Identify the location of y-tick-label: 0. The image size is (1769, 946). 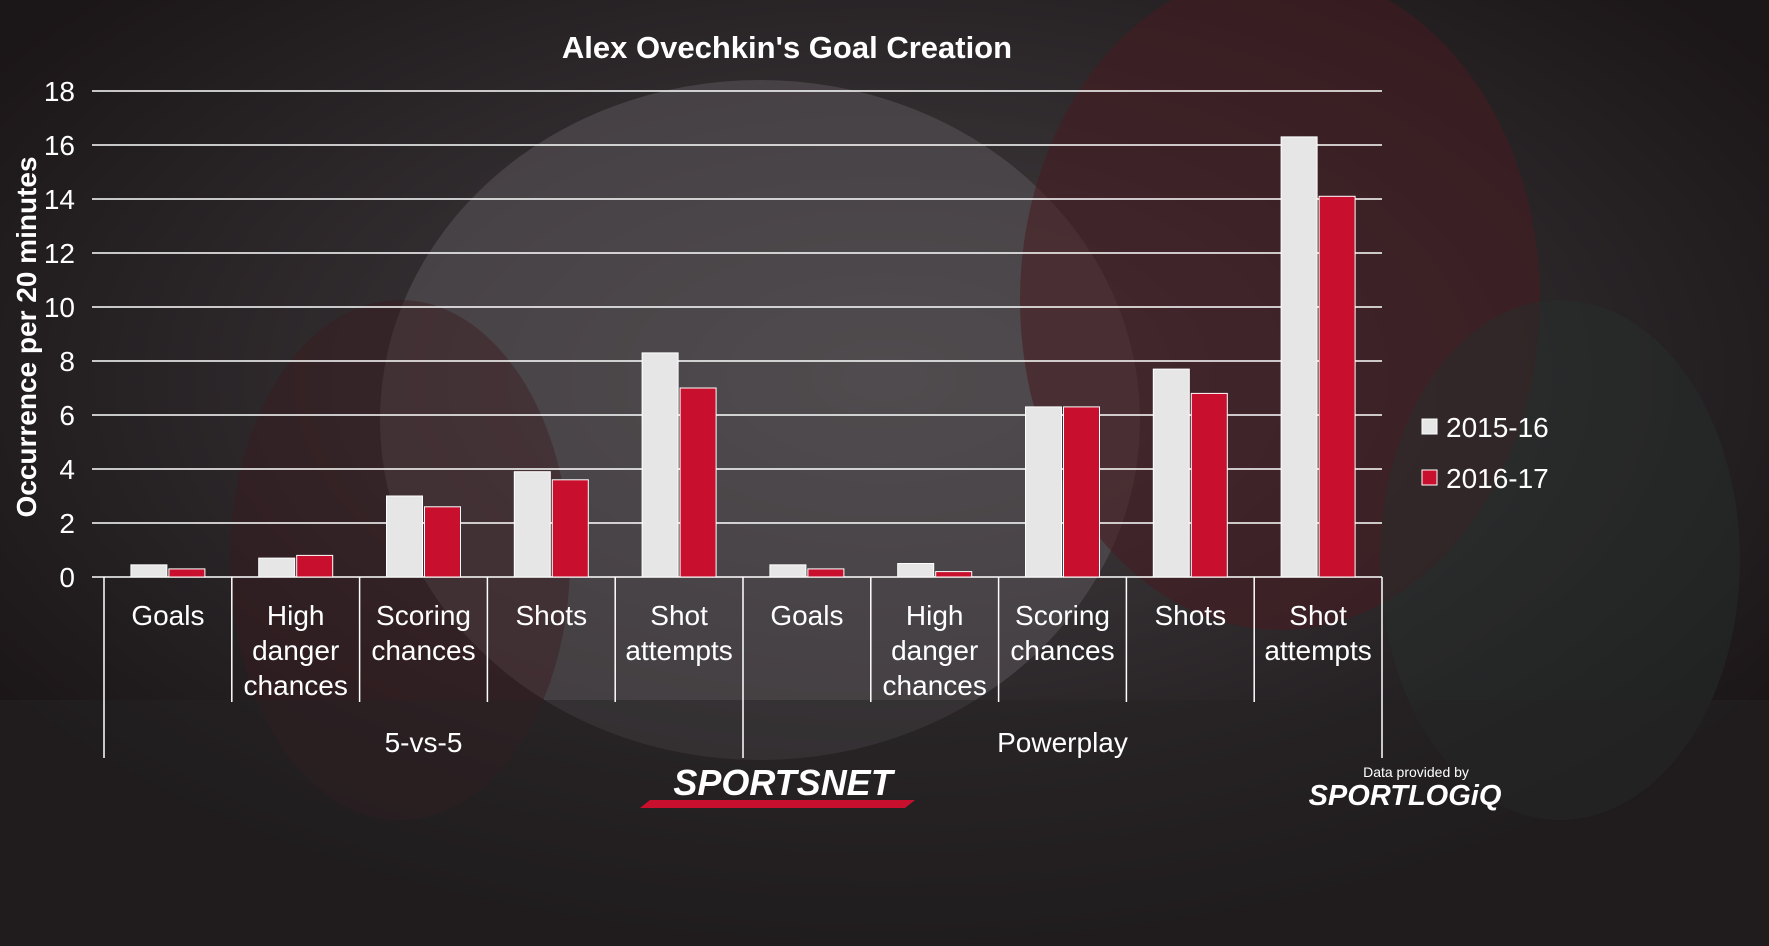
(67, 577).